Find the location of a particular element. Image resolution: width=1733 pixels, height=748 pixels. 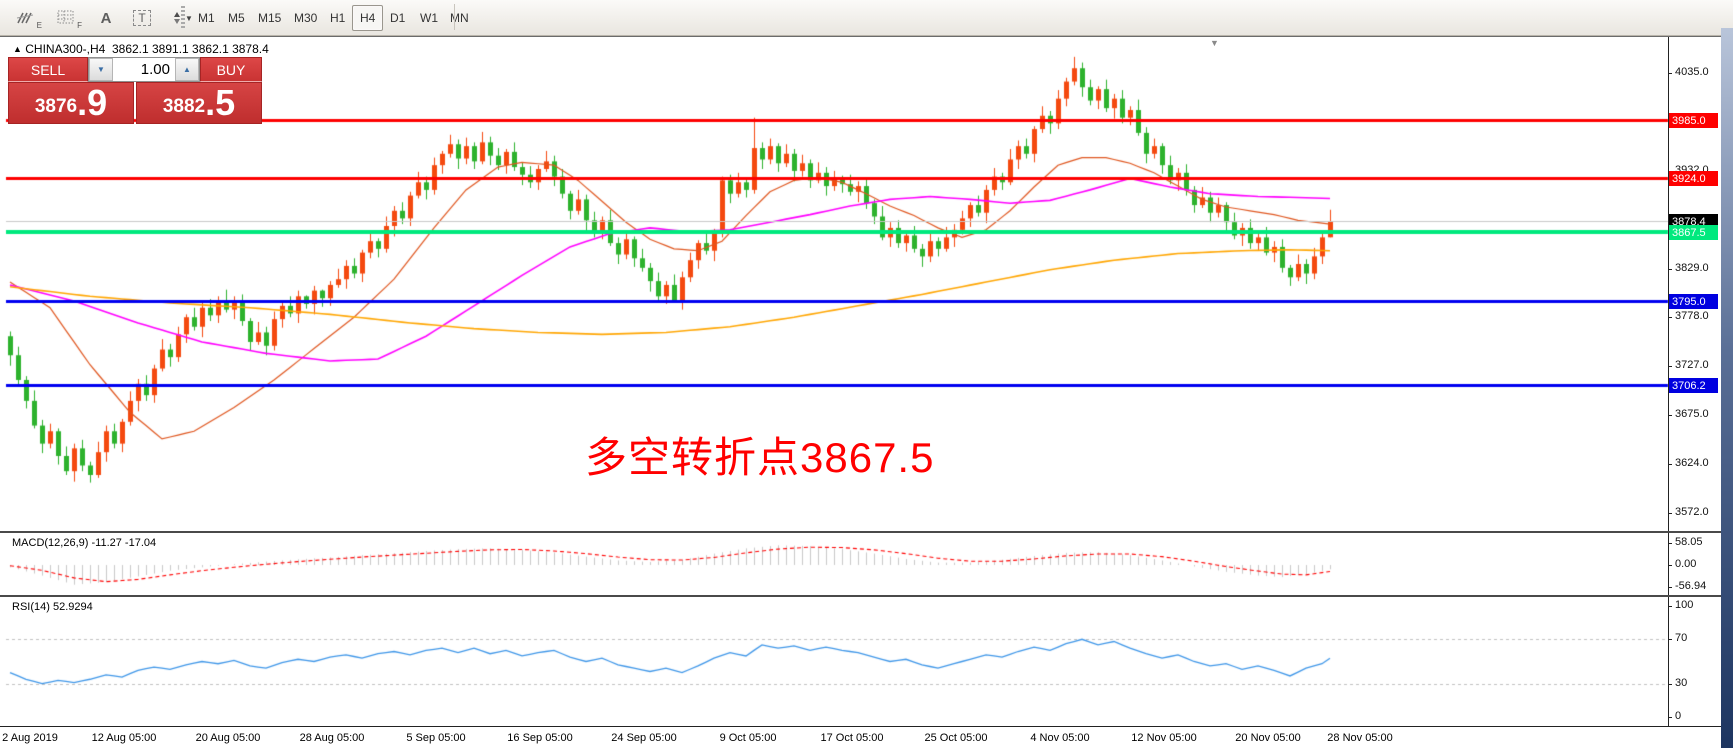

text-label-button: A is located at coordinates (106, 18).